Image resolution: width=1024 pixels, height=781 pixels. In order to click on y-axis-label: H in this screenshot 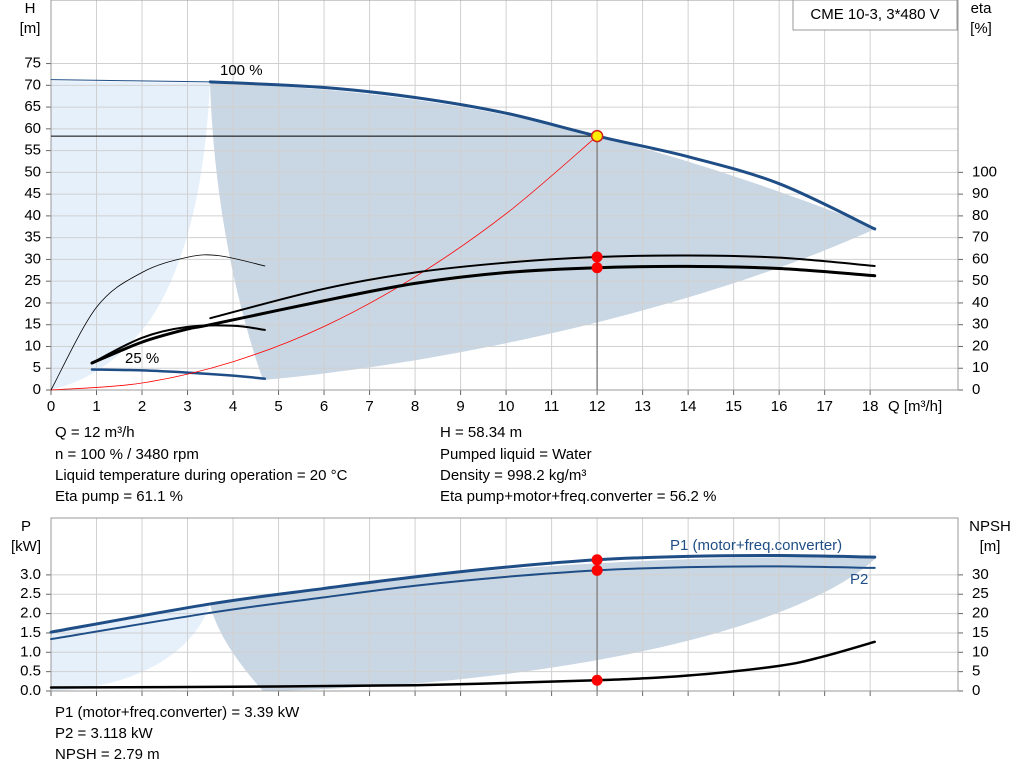, I will do `click(30, 8)`.